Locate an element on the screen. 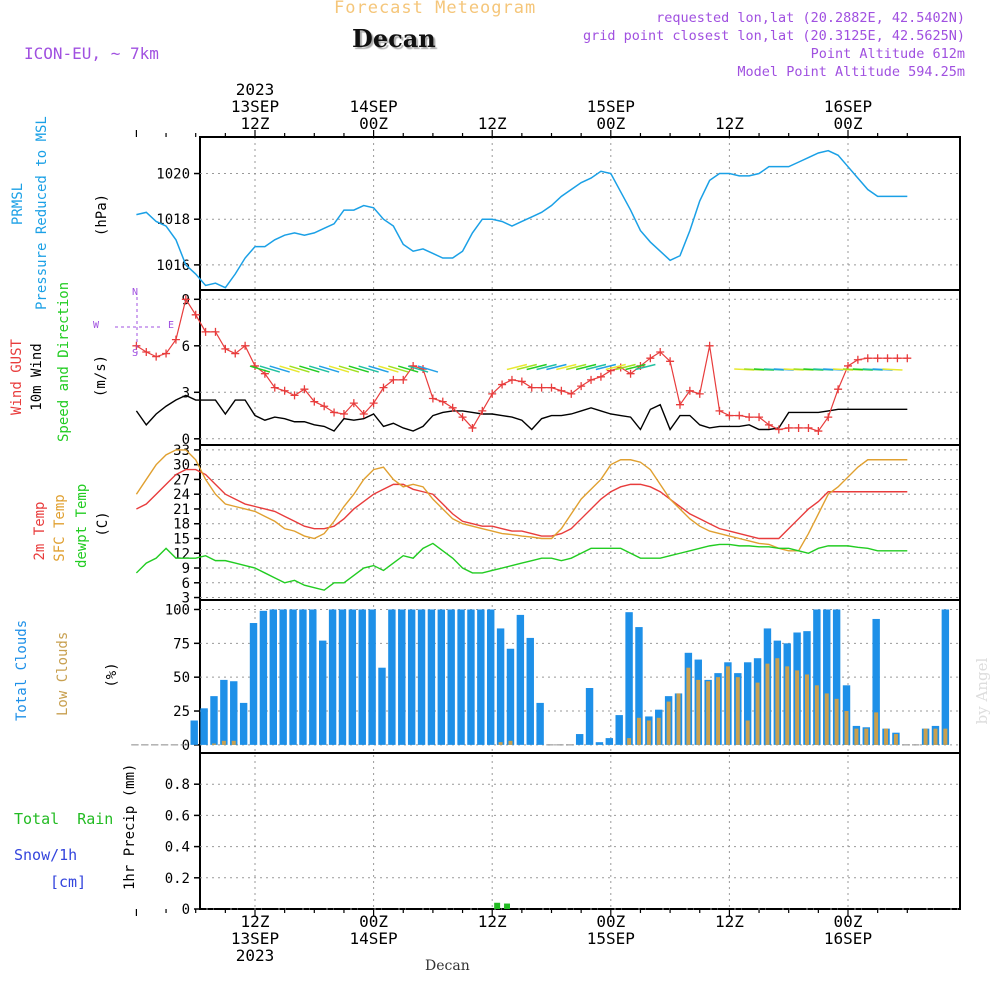 This screenshot has width=1000, height=1000. x-label-bottom: 12Z is located at coordinates (492, 921).